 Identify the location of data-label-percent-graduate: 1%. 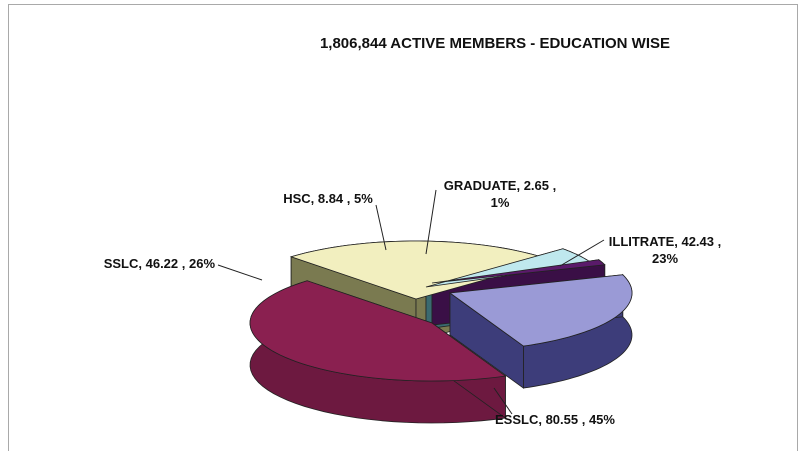
(500, 202).